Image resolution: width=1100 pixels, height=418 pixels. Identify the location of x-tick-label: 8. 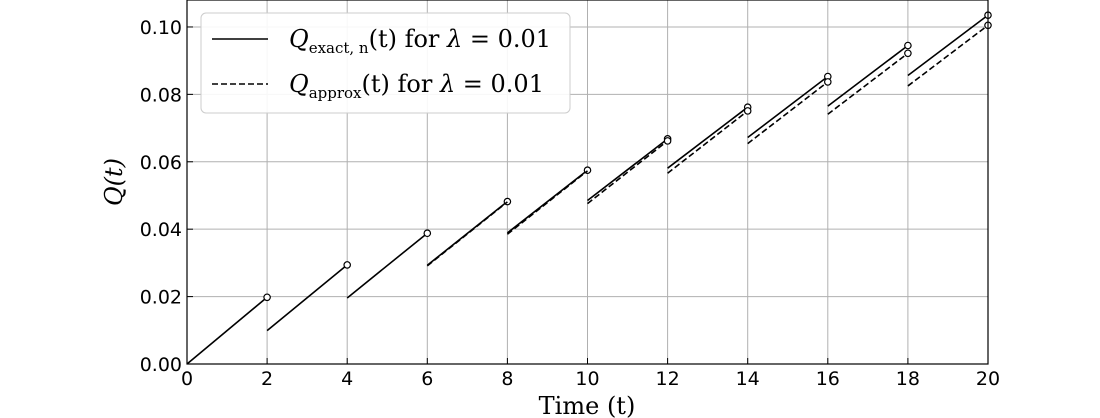
(507, 379).